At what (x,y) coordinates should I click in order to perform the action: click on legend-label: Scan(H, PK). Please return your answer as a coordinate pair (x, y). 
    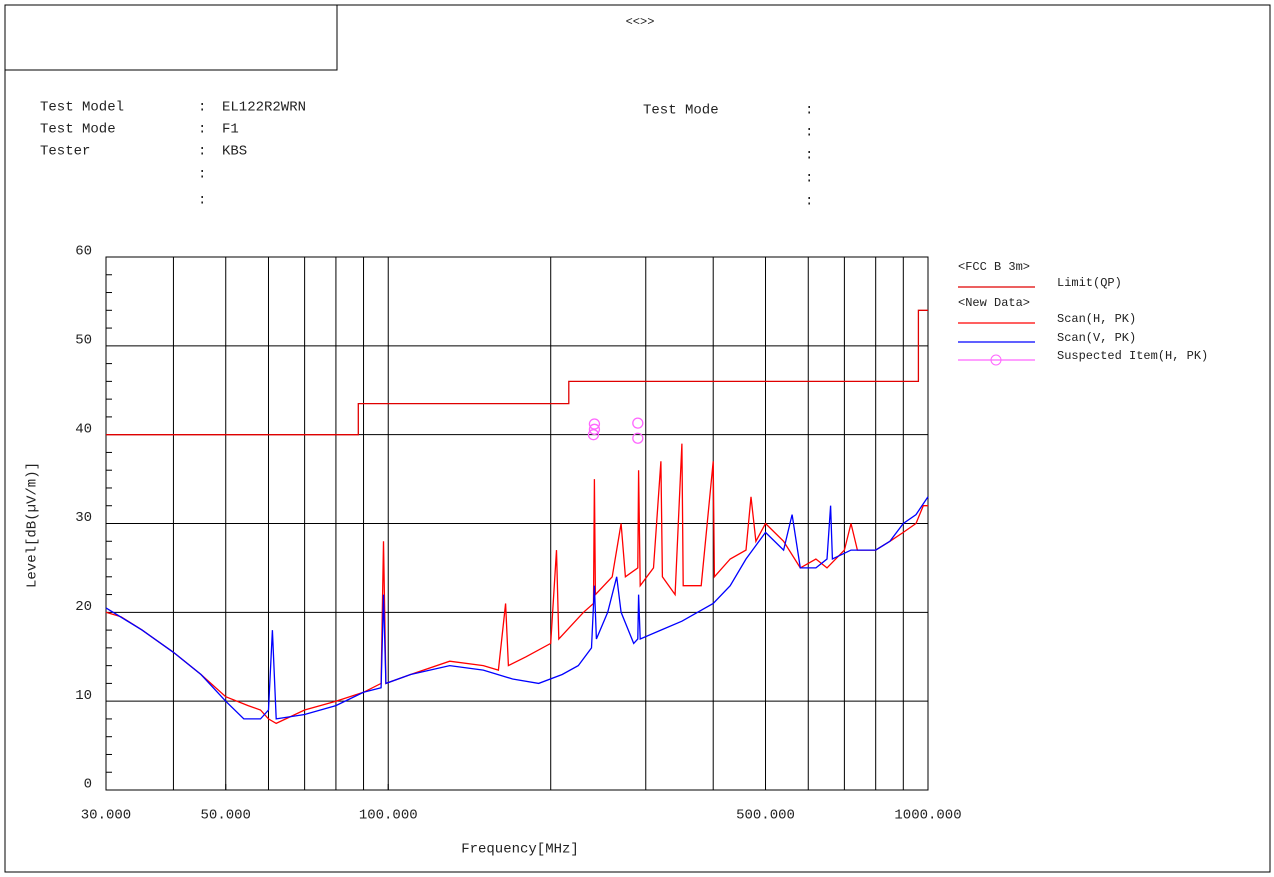
    Looking at the image, I should click on (1096, 319).